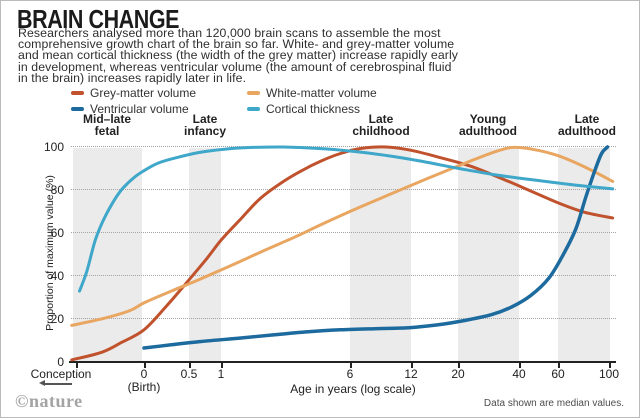 This screenshot has height=418, width=640. Describe the element at coordinates (221, 374) in the screenshot. I see `x-tick-label: 1` at that location.